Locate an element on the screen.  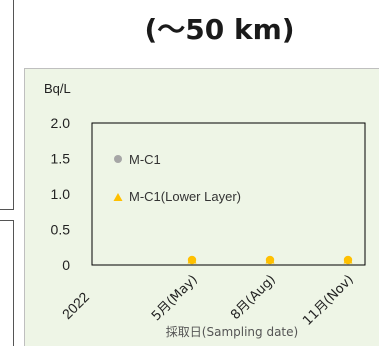
x-tick-label: 11月(Nov) is located at coordinates (328, 300).